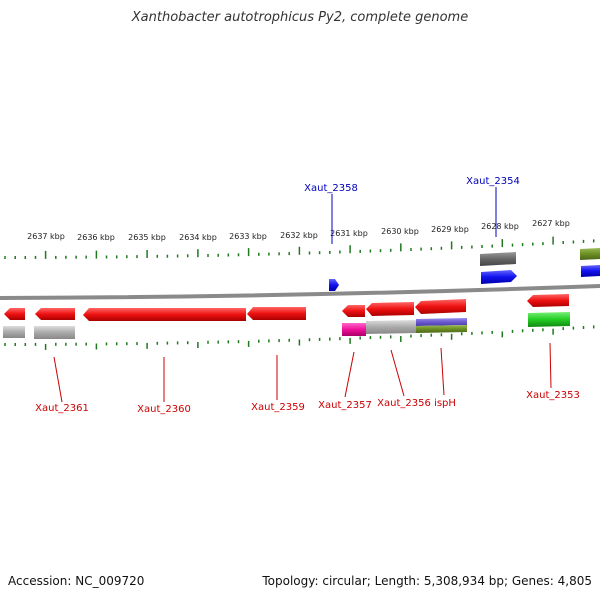  What do you see at coordinates (248, 236) in the screenshot?
I see `scale-label: 2633 kbp` at bounding box center [248, 236].